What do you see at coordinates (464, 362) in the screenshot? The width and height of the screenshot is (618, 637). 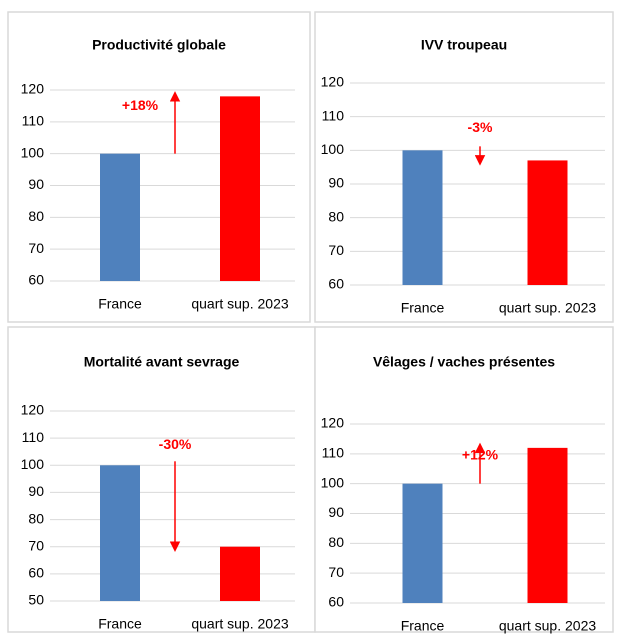 I see `chart-title: Vêlages / vaches présentes` at bounding box center [464, 362].